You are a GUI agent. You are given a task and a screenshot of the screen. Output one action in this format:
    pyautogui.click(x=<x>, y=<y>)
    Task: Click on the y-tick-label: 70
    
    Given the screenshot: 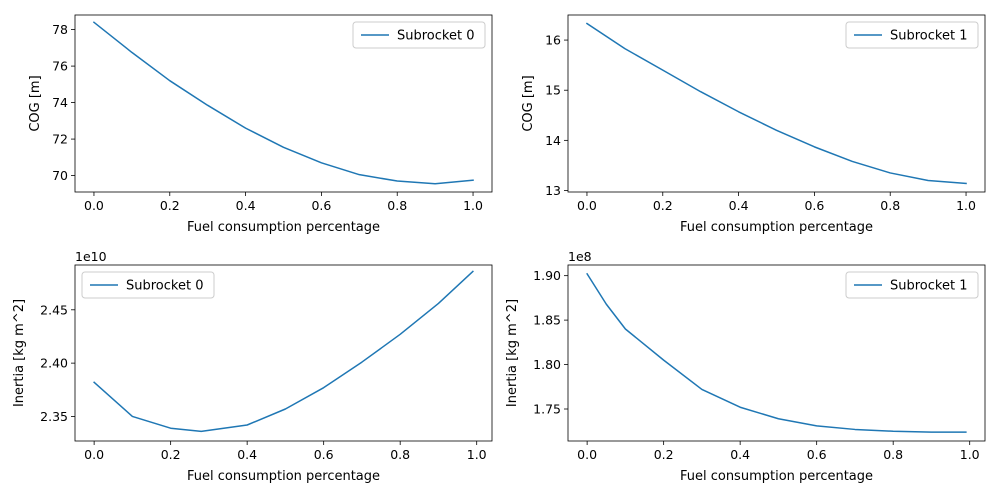 What is the action you would take?
    pyautogui.click(x=60, y=175)
    